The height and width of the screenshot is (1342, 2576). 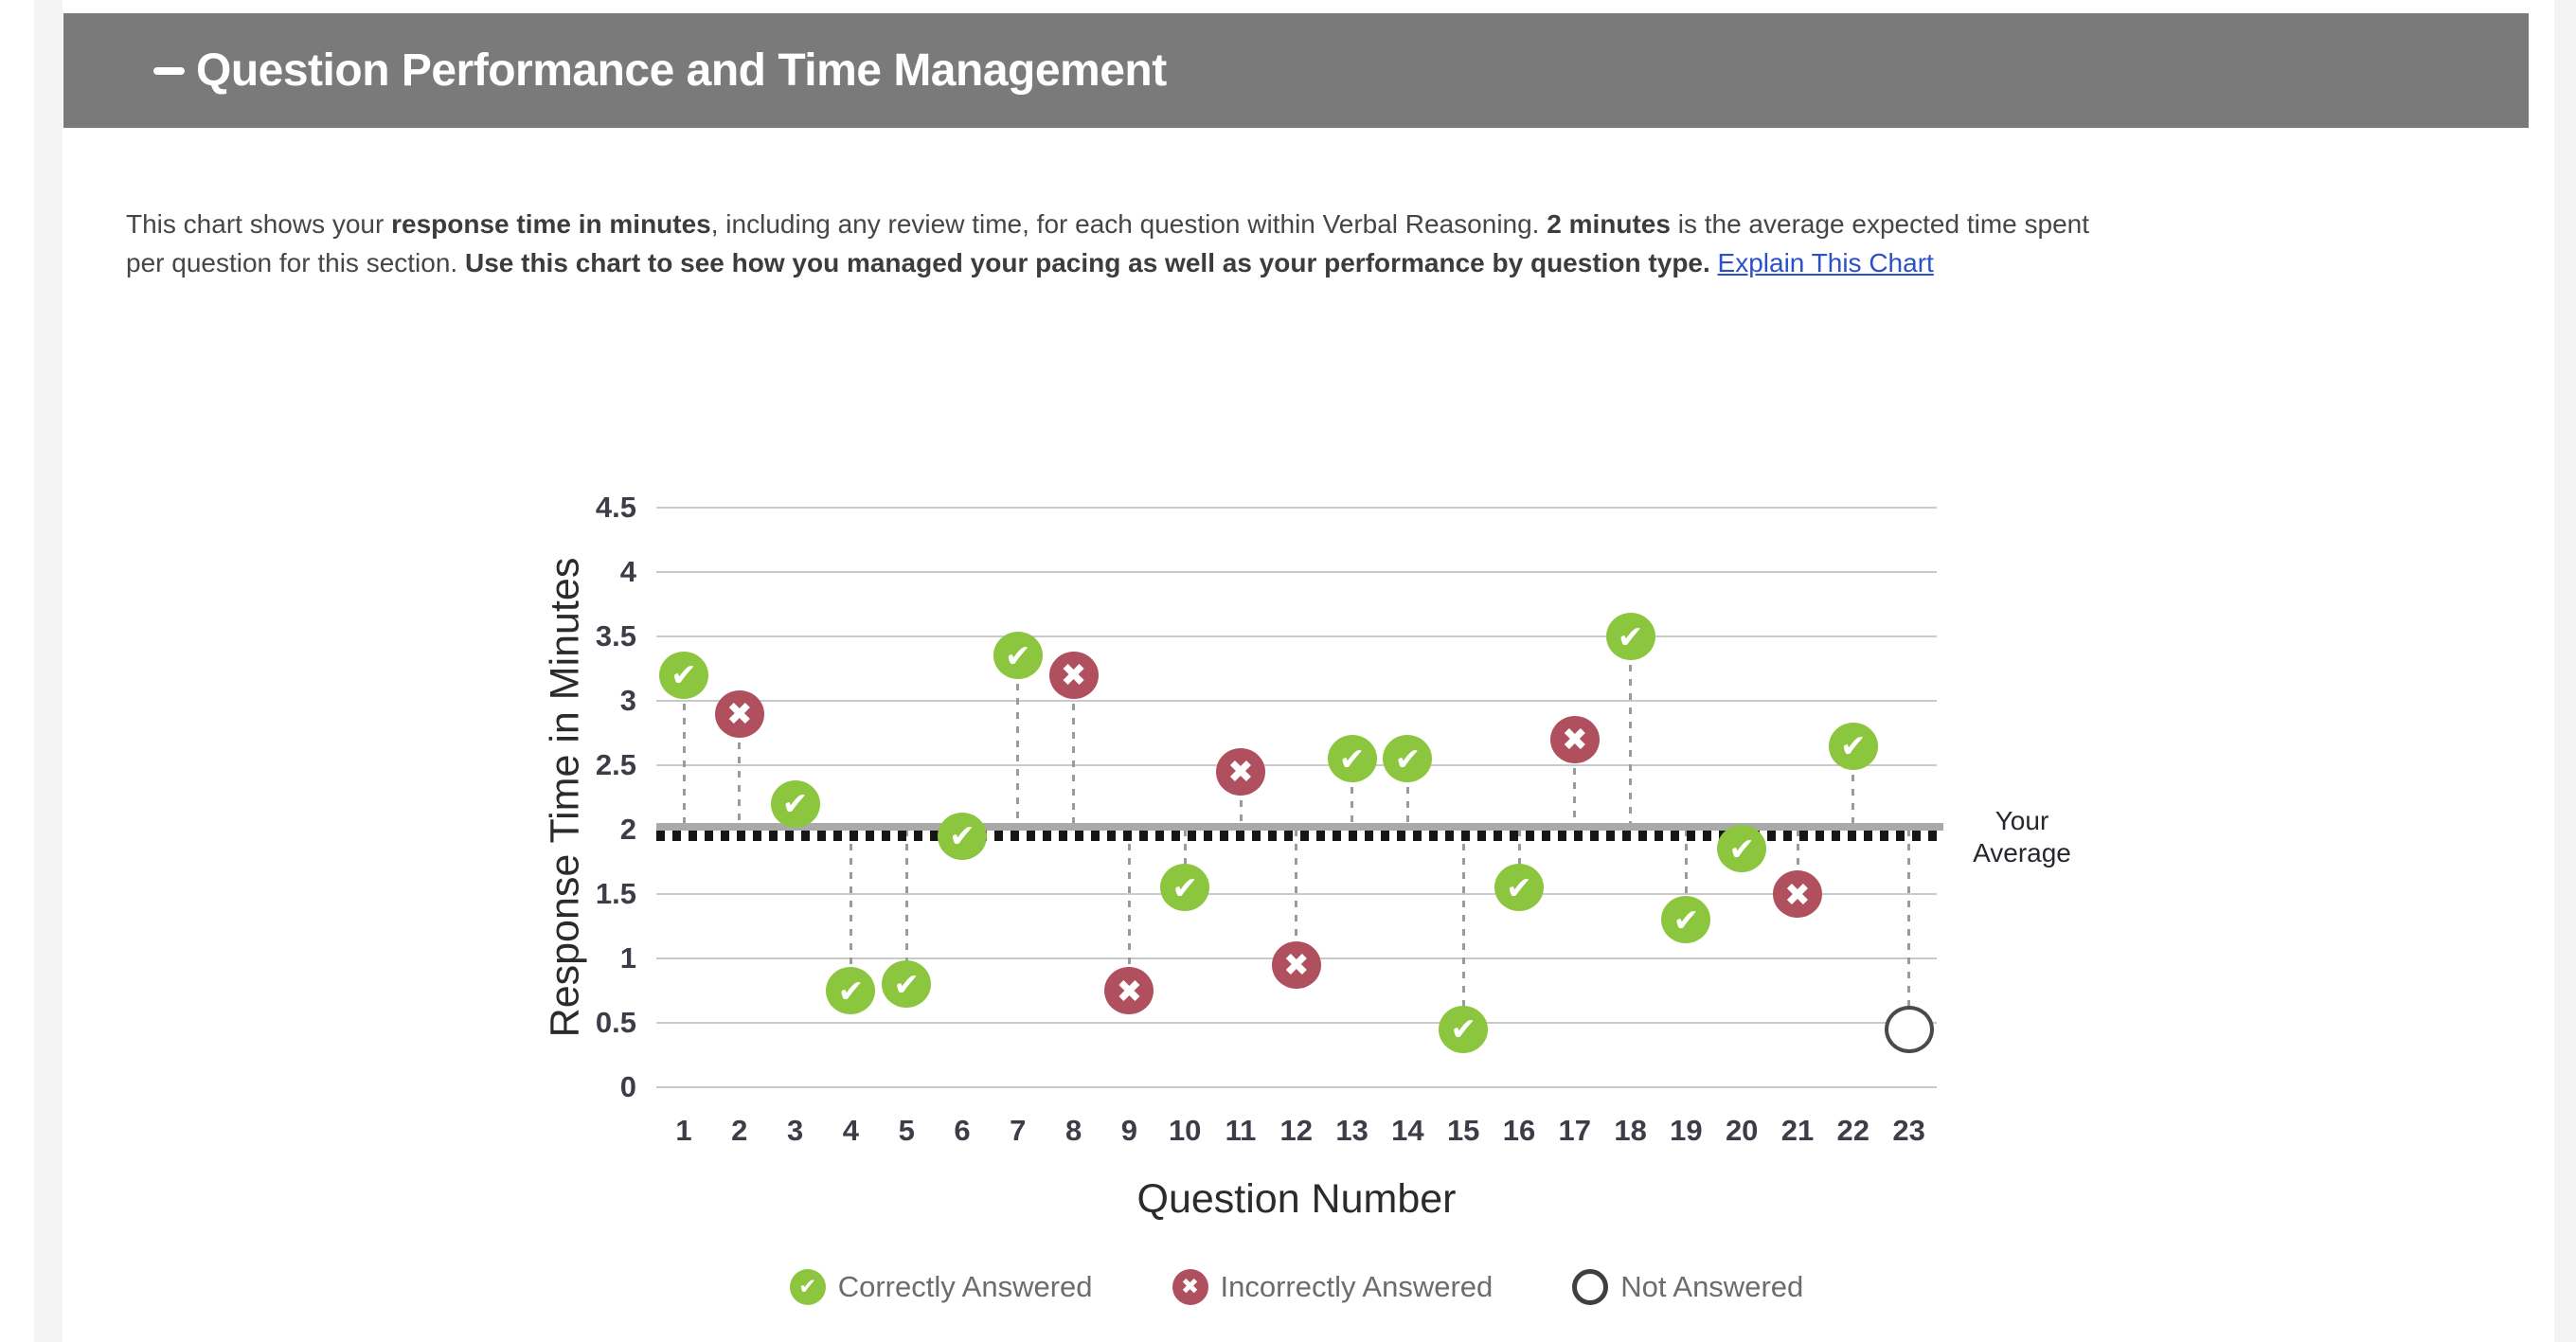 I want to click on average-line-solid, so click(x=1299, y=827).